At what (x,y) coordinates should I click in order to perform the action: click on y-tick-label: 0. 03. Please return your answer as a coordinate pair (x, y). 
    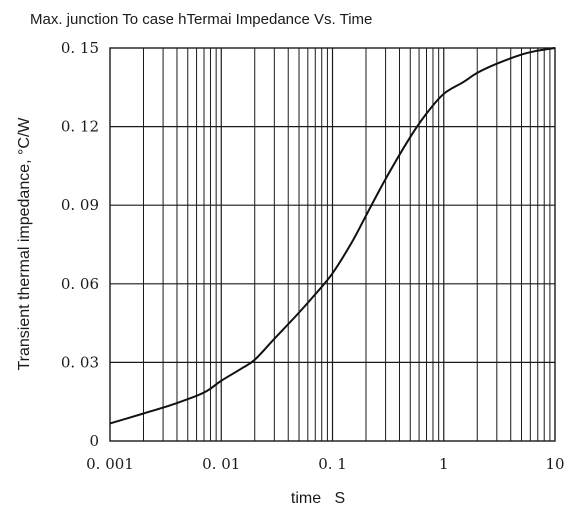
    Looking at the image, I should click on (80, 362).